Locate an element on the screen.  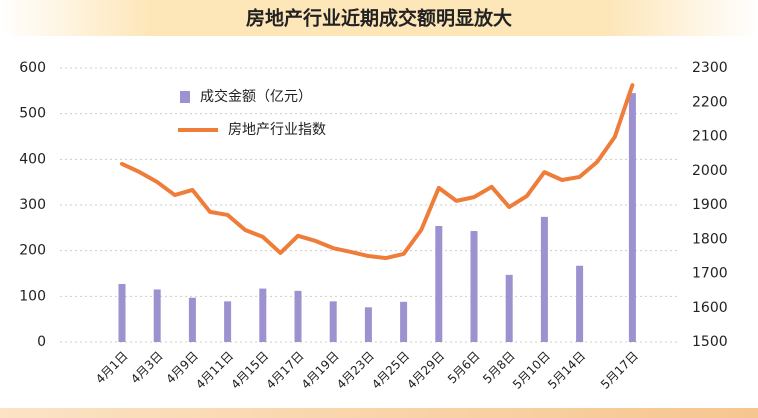
y-tick-label: 100 is located at coordinates (32, 296).